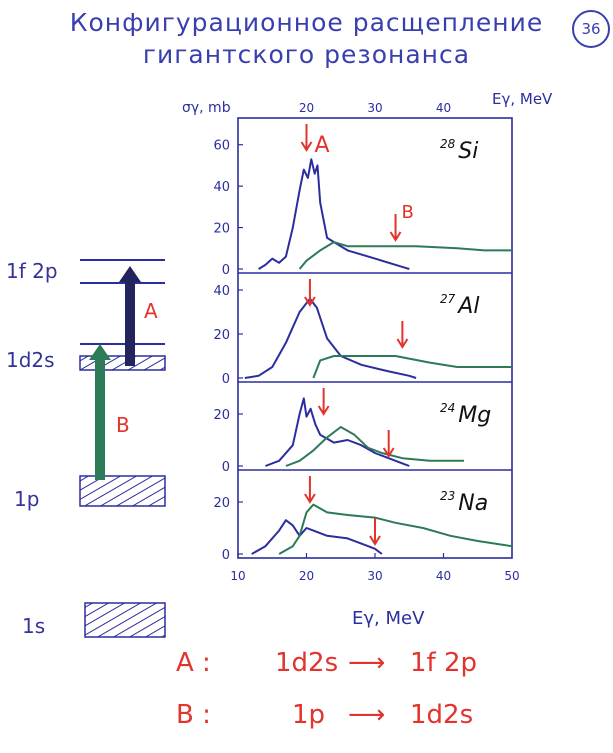 Image resolution: width=613 pixels, height=753 pixels. What do you see at coordinates (27, 499) in the screenshot?
I see `level-p-label: 1p` at bounding box center [27, 499].